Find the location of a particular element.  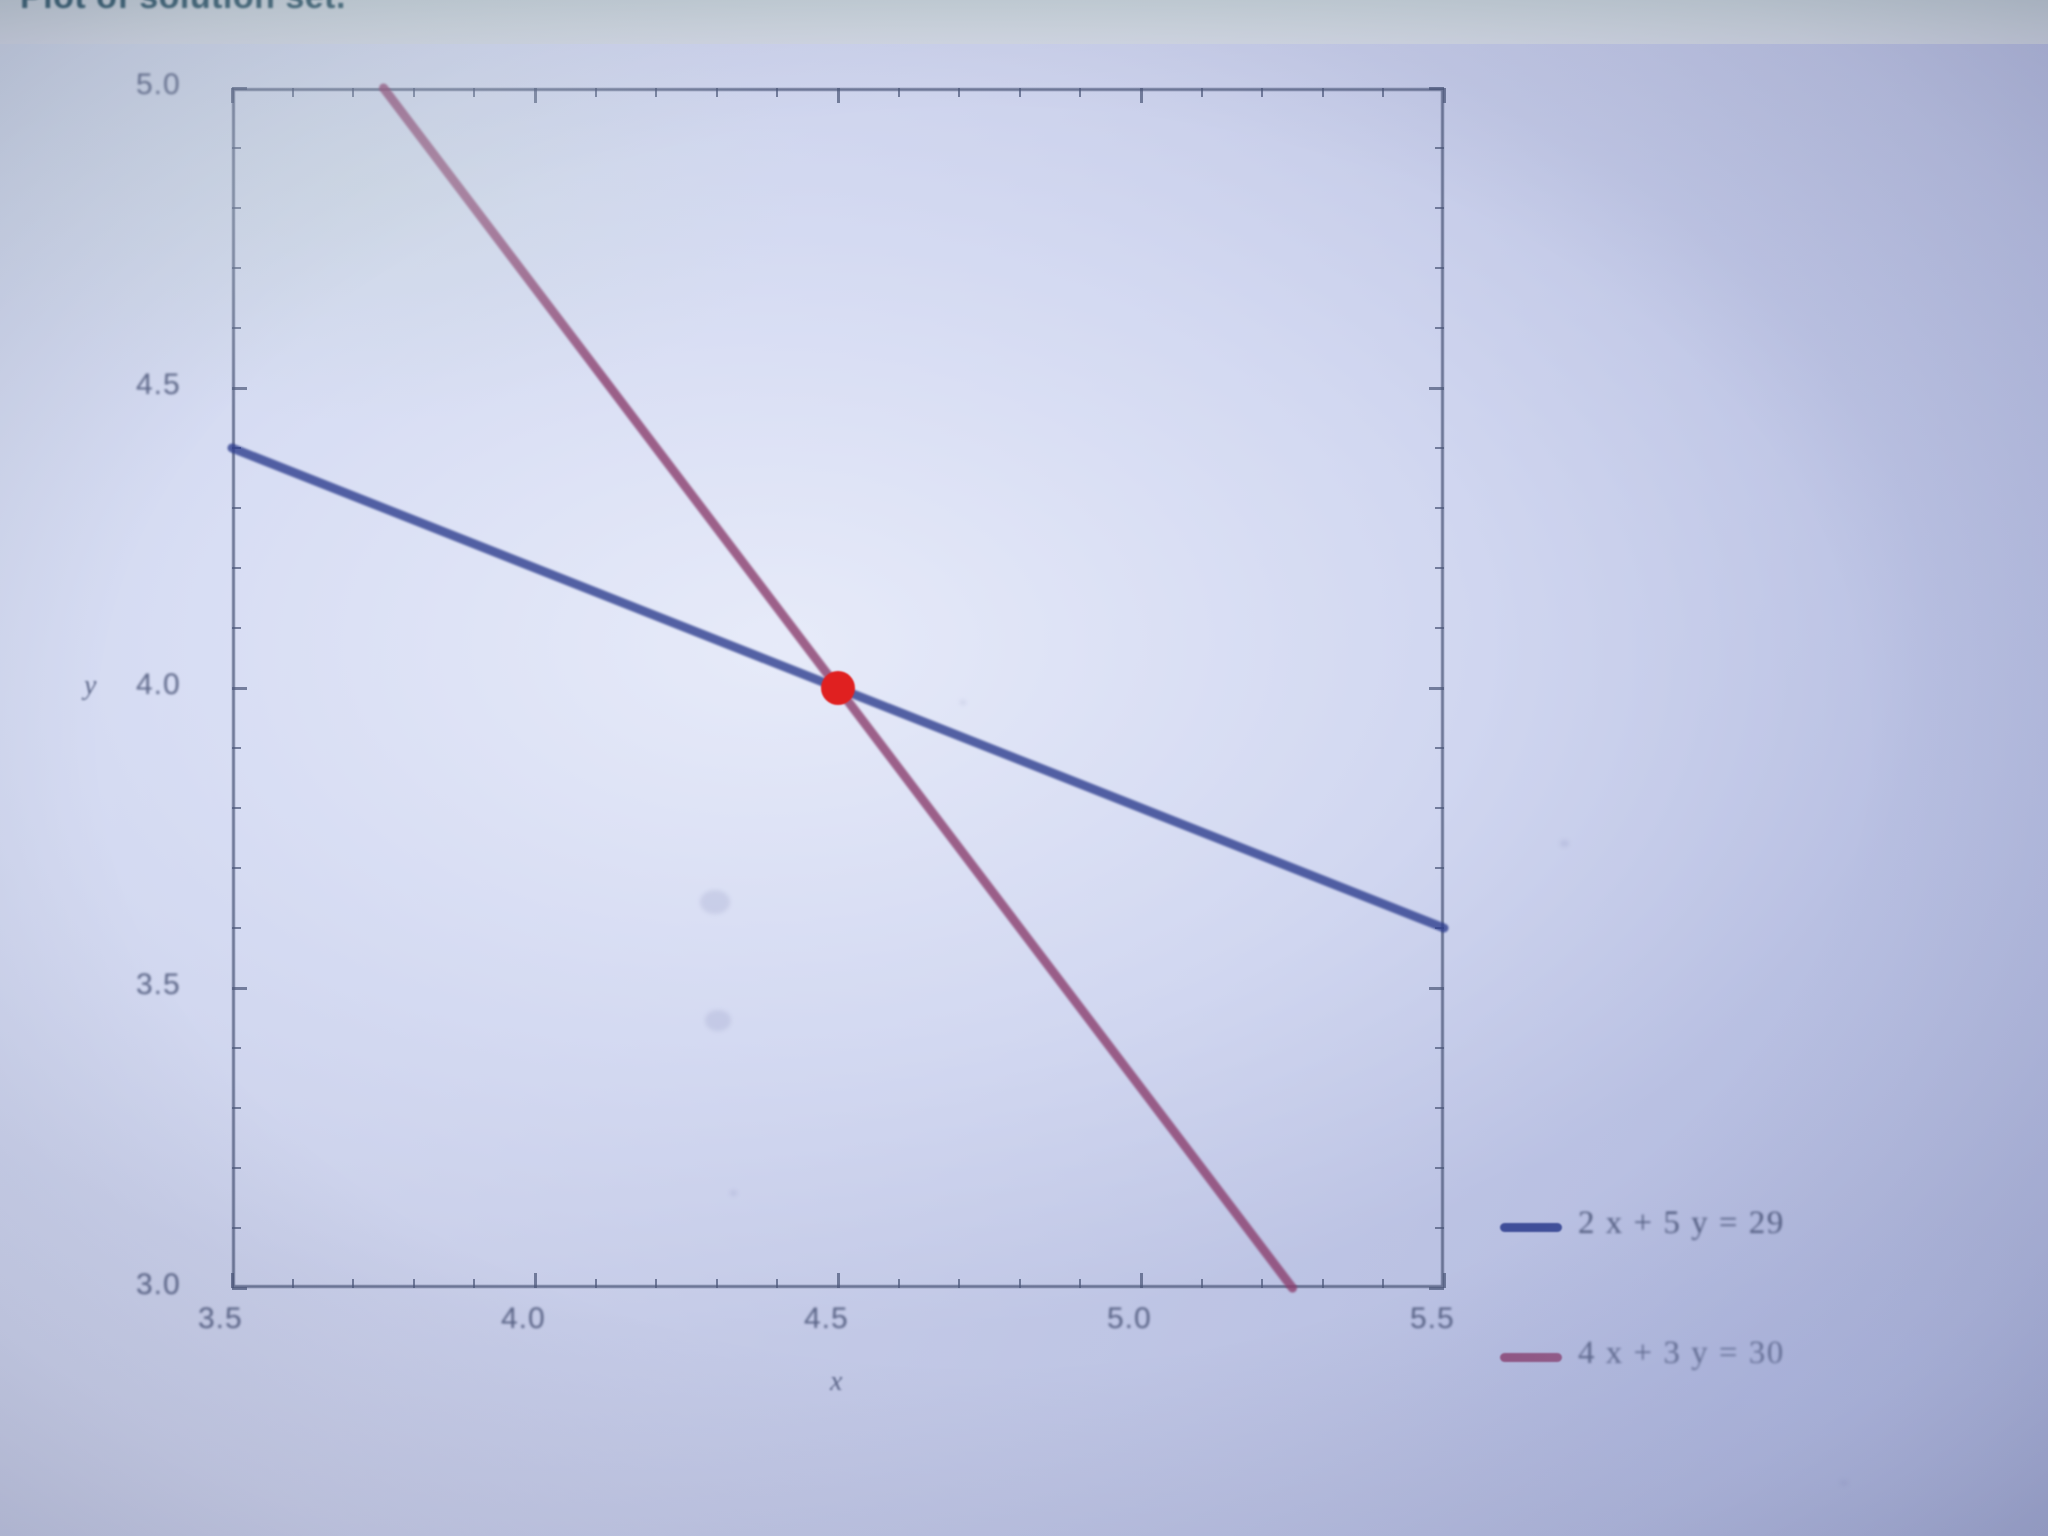

y-tick-label: 5.0 is located at coordinates (158, 84).